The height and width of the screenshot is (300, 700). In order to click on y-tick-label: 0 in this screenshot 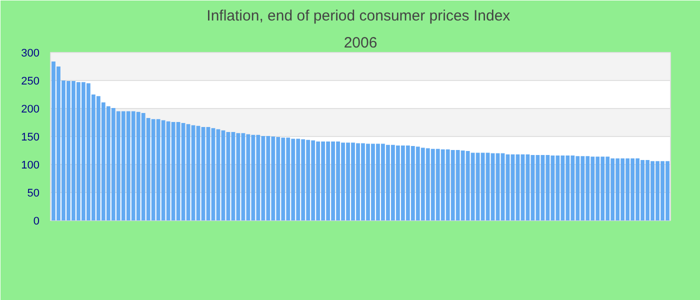, I will do `click(36, 222)`.